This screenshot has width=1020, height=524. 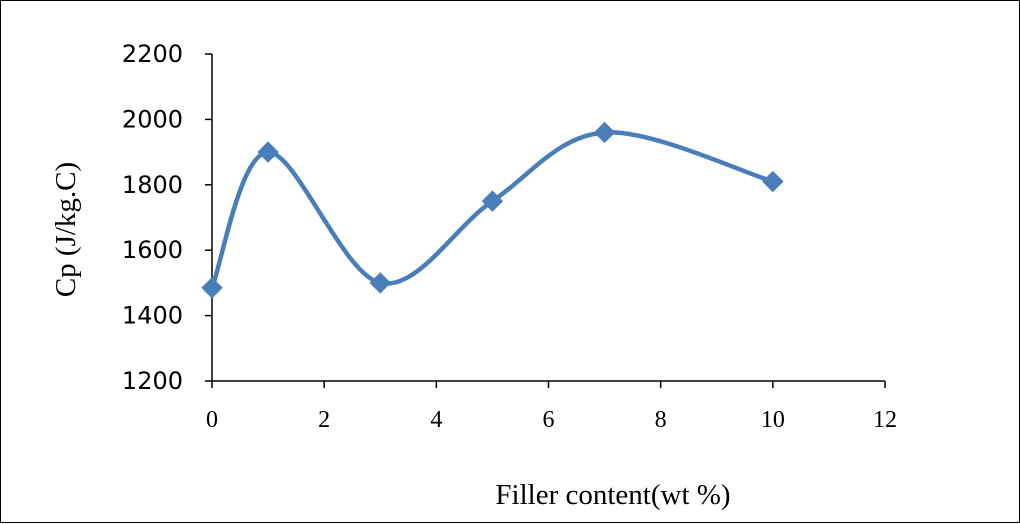 I want to click on x-axis-label: Filler content(wt %), so click(x=612, y=495).